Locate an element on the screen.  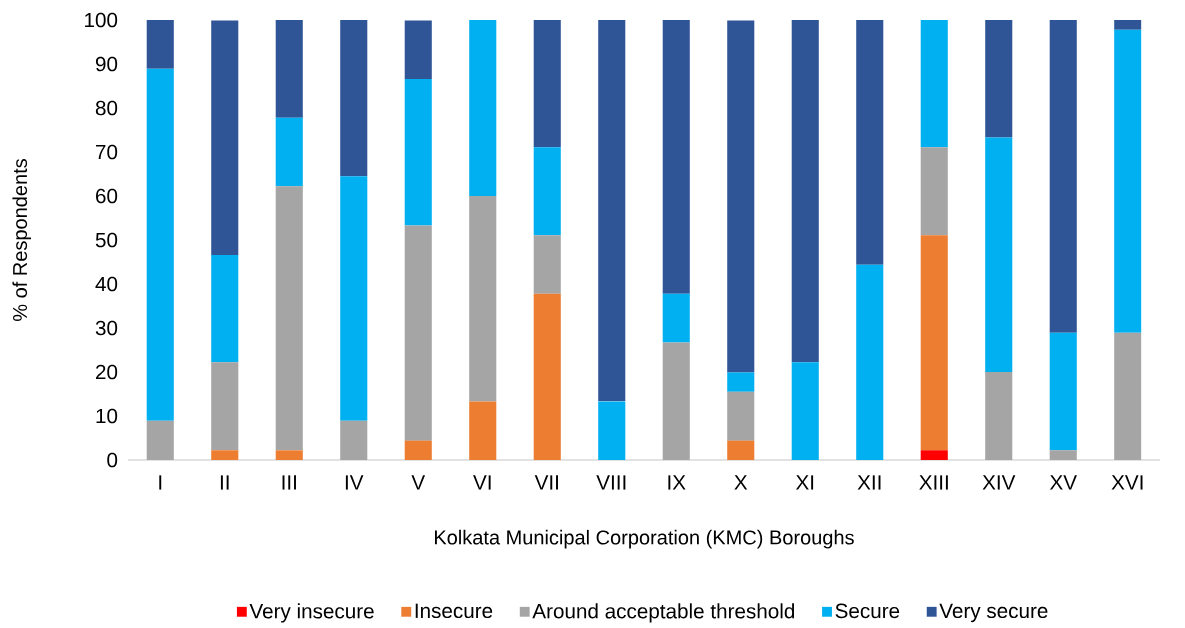
y-tick-label: 50 is located at coordinates (106, 240).